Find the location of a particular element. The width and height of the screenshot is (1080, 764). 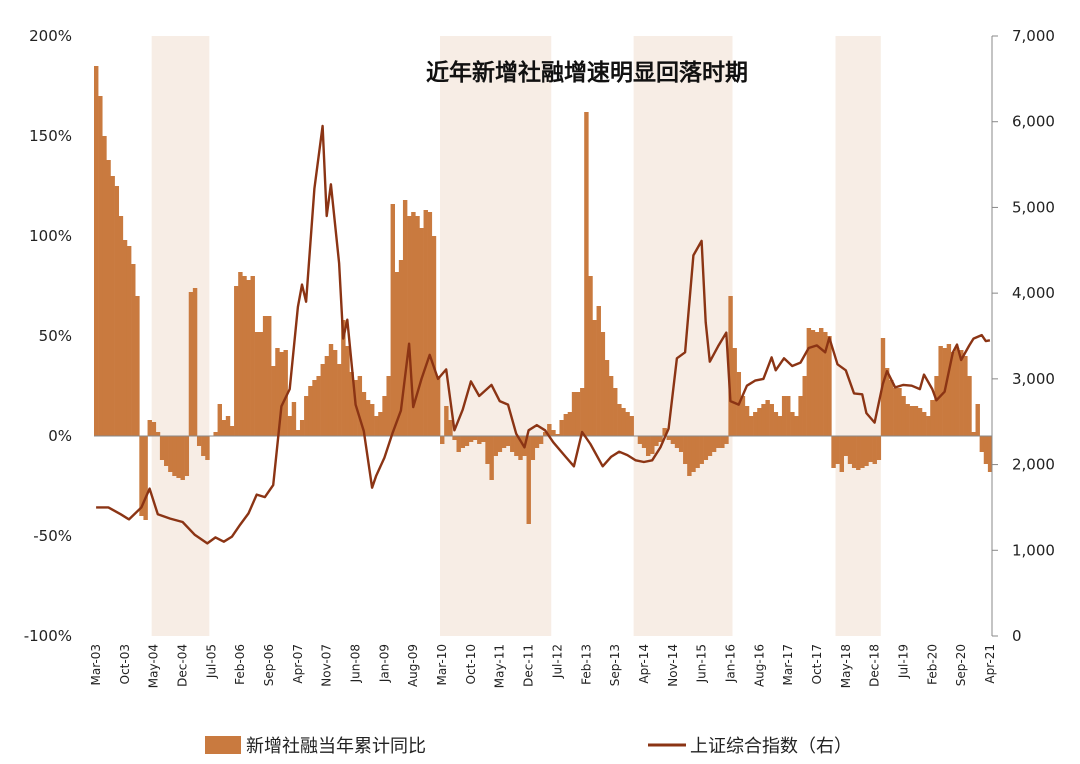

left-tick-label: 100% is located at coordinates (50, 236).